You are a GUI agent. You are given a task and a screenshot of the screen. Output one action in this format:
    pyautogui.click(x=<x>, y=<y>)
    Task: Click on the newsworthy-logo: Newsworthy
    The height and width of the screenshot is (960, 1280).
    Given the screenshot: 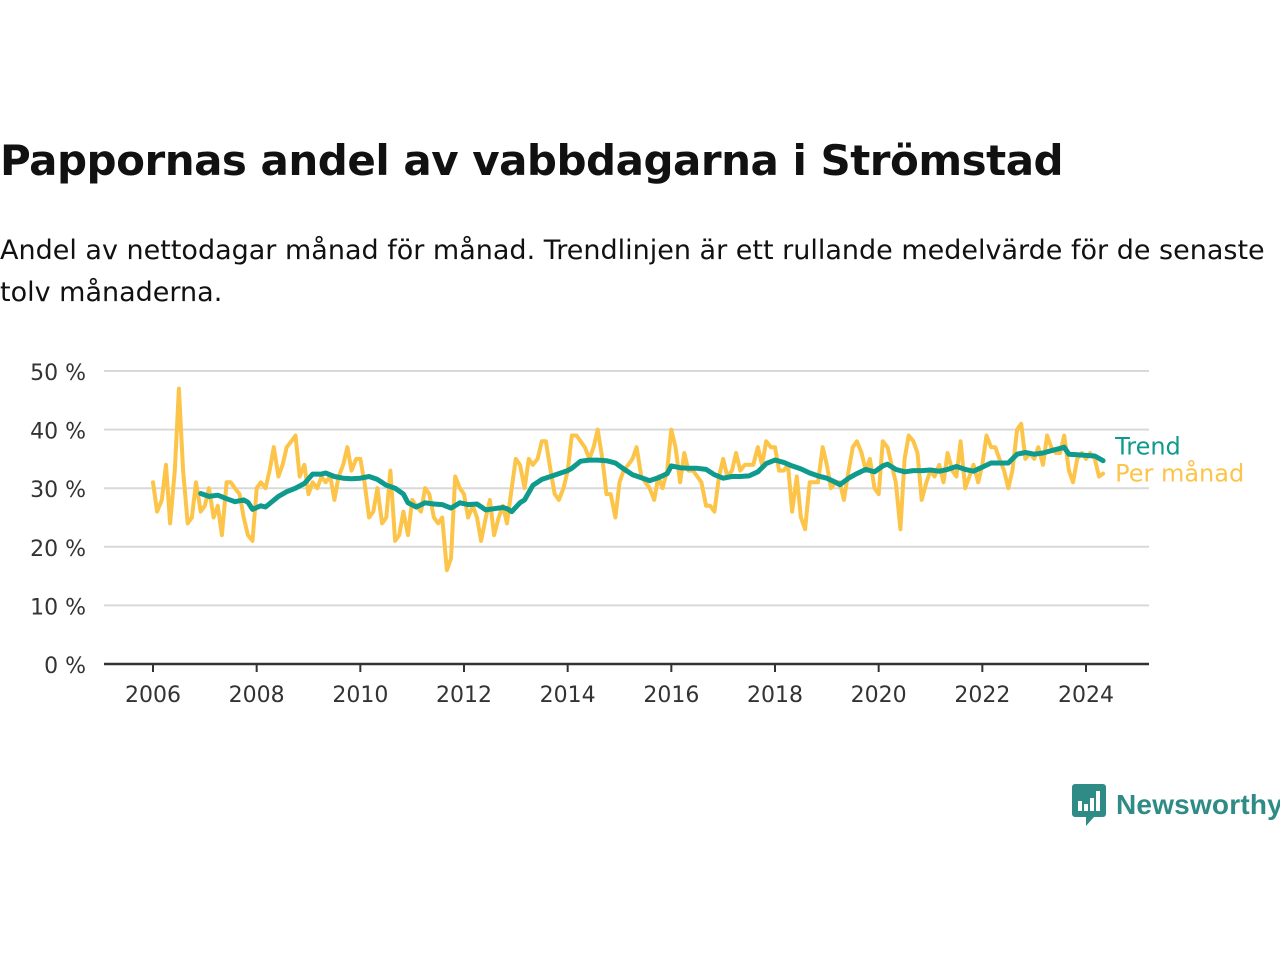 What is the action you would take?
    pyautogui.click(x=1176, y=805)
    